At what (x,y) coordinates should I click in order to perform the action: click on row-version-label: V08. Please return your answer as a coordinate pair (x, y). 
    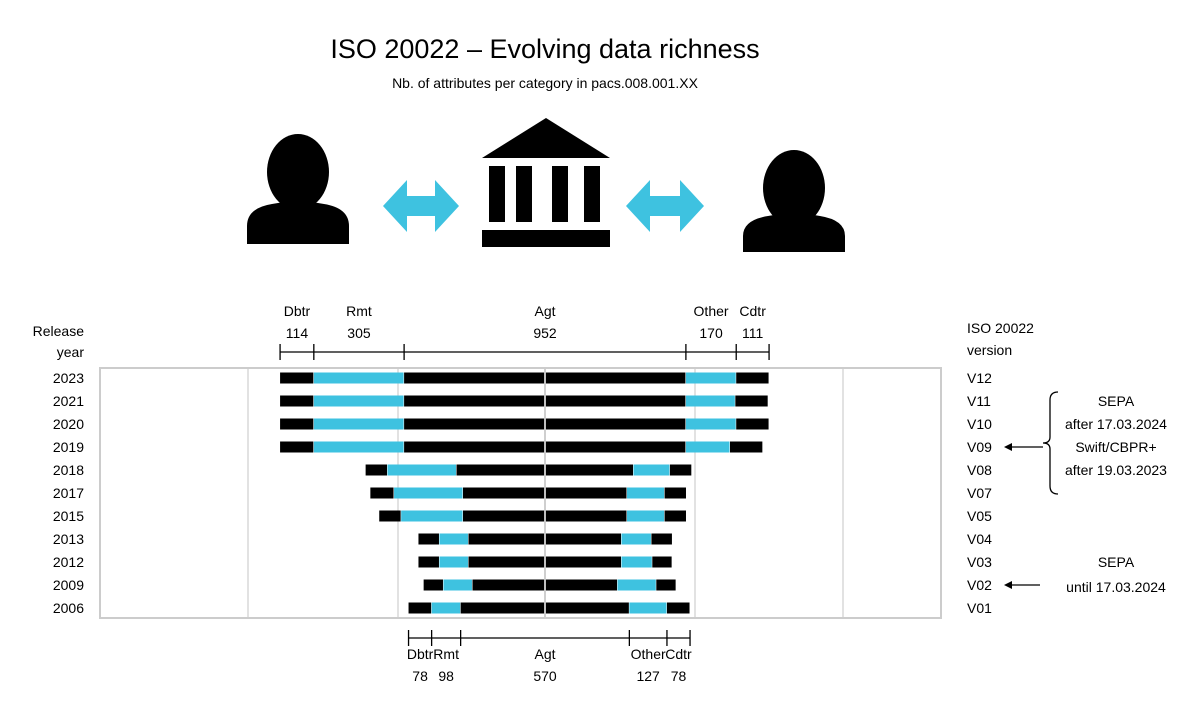
    Looking at the image, I should click on (979, 470).